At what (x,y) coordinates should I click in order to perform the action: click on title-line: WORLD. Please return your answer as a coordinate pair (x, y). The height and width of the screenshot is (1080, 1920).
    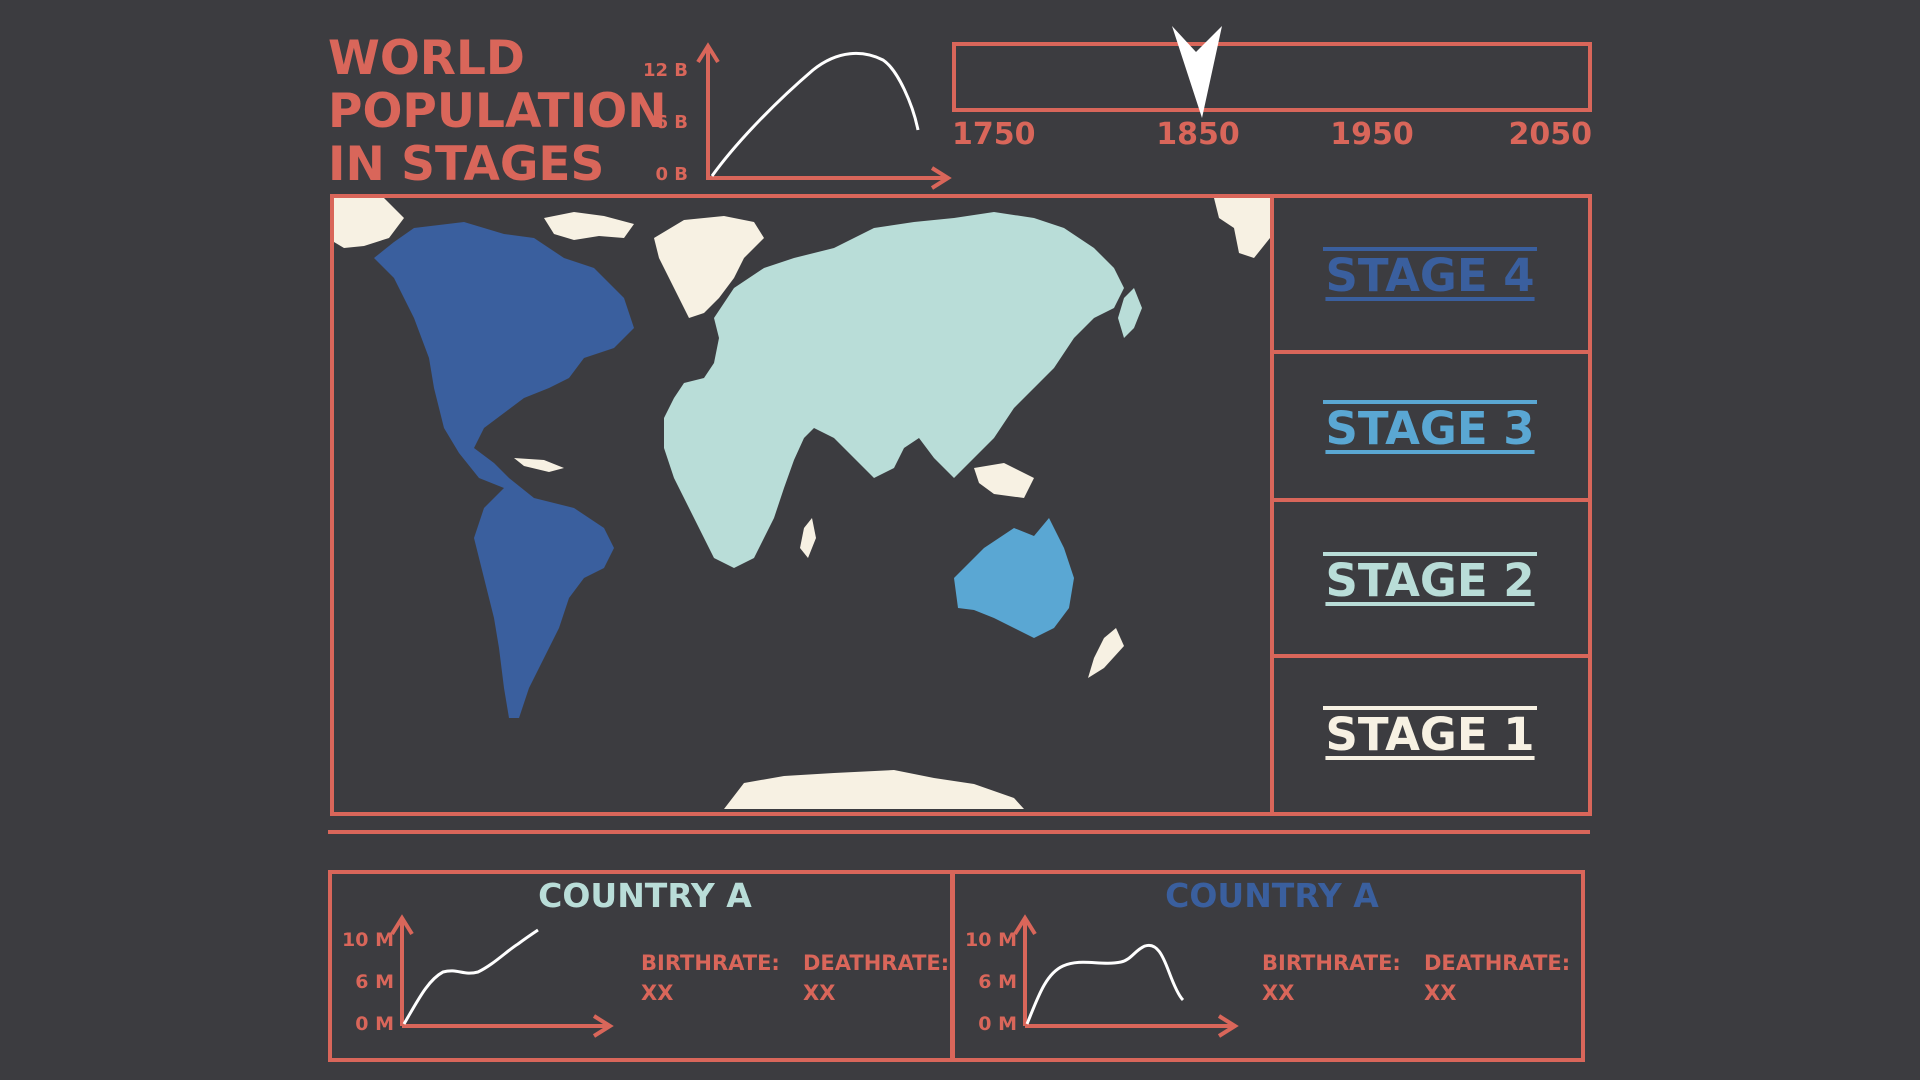
    Looking at the image, I should click on (426, 58).